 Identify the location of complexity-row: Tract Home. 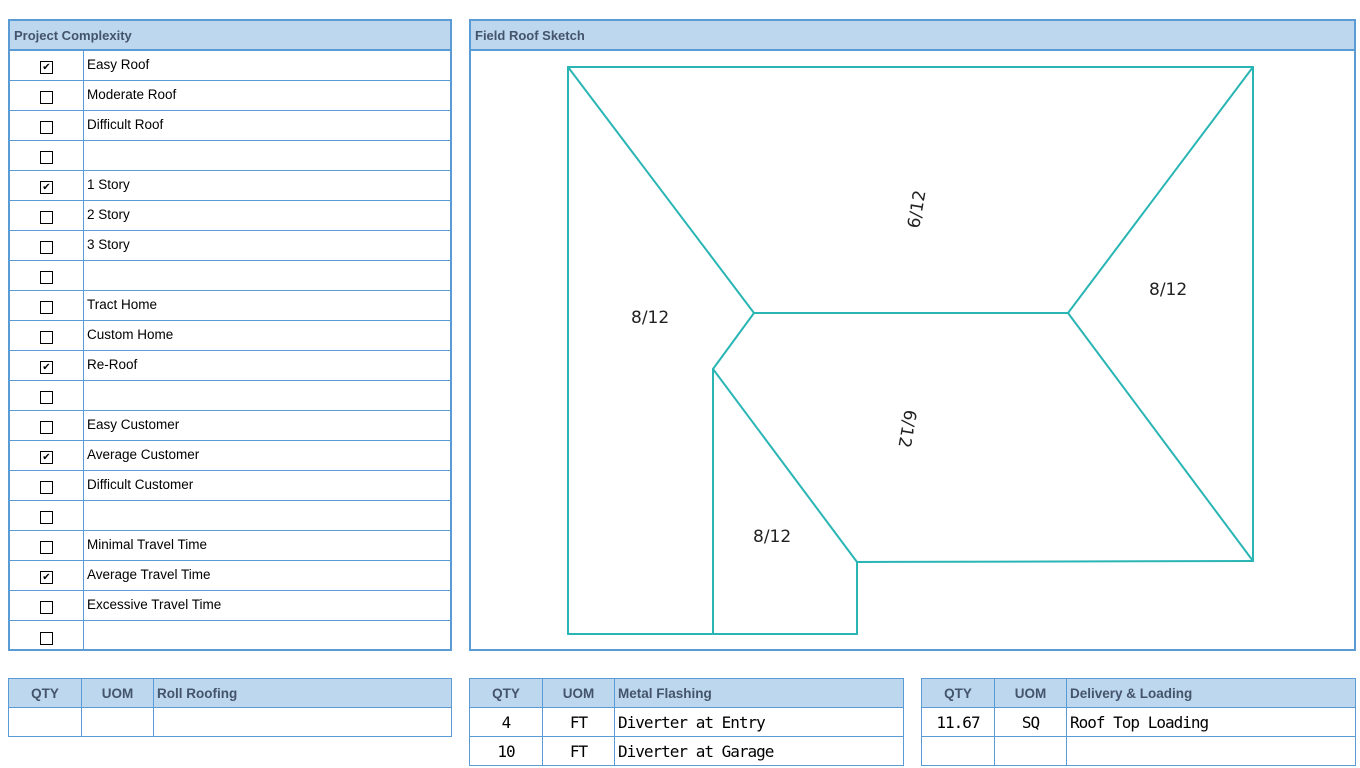
(230, 306).